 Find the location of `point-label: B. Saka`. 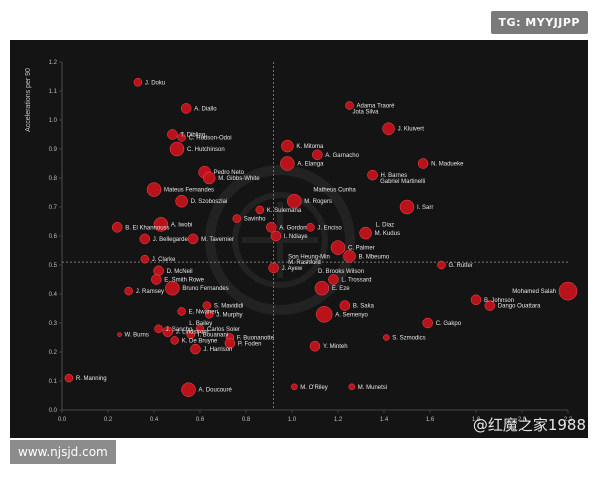

point-label: B. Saka is located at coordinates (364, 307).